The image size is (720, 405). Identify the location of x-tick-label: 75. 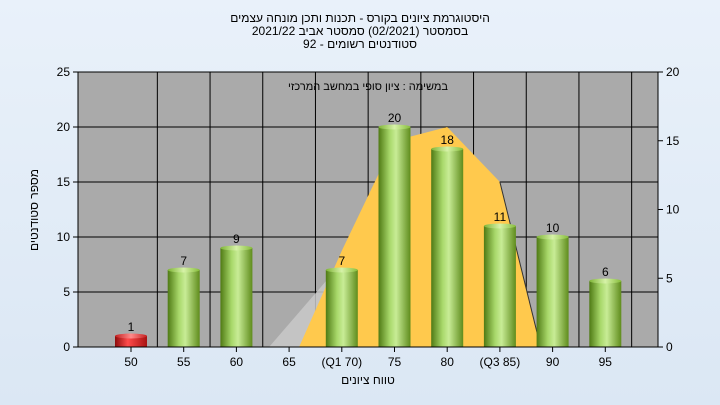
(395, 362).